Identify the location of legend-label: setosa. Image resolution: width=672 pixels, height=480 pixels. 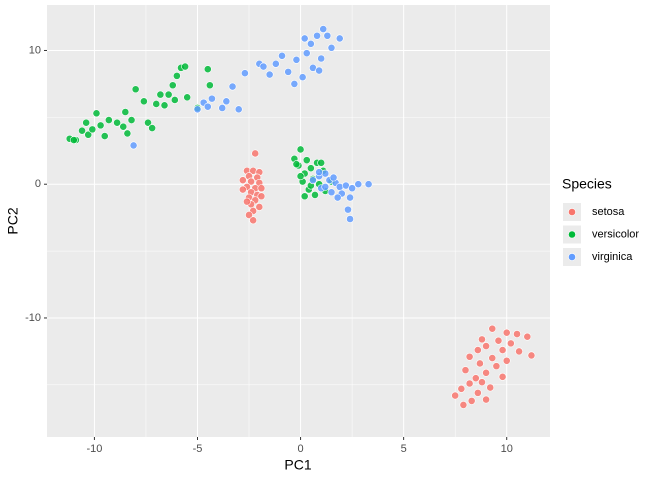
(608, 212).